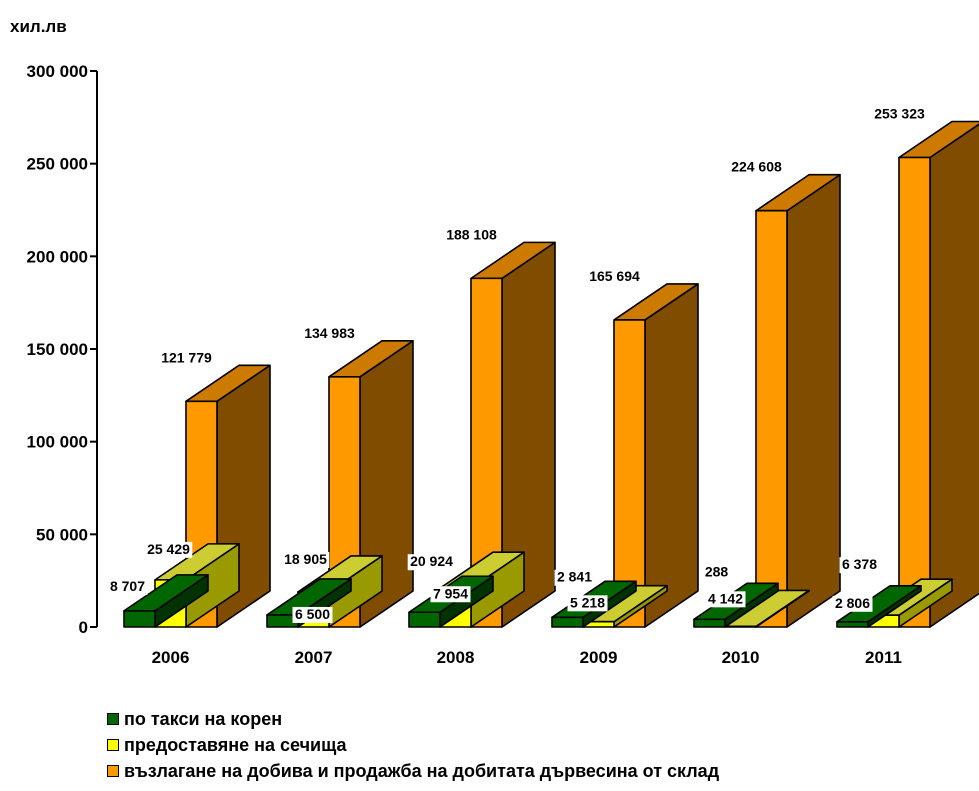 This screenshot has height=791, width=979. Describe the element at coordinates (456, 657) in the screenshot. I see `x-tick-label: 2008` at that location.